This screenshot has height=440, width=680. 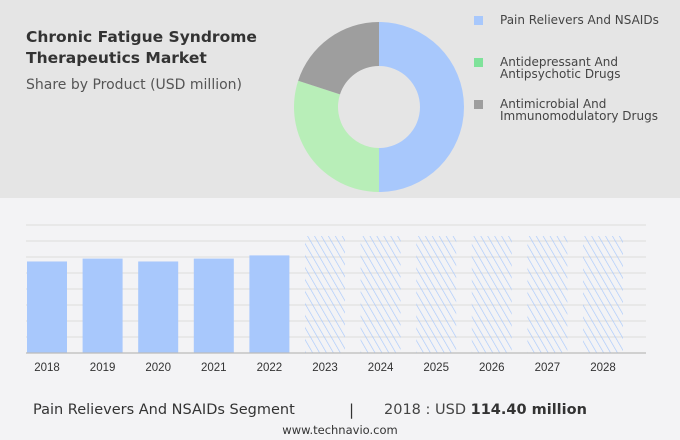 What do you see at coordinates (47, 307) in the screenshot?
I see `bar-2018` at bounding box center [47, 307].